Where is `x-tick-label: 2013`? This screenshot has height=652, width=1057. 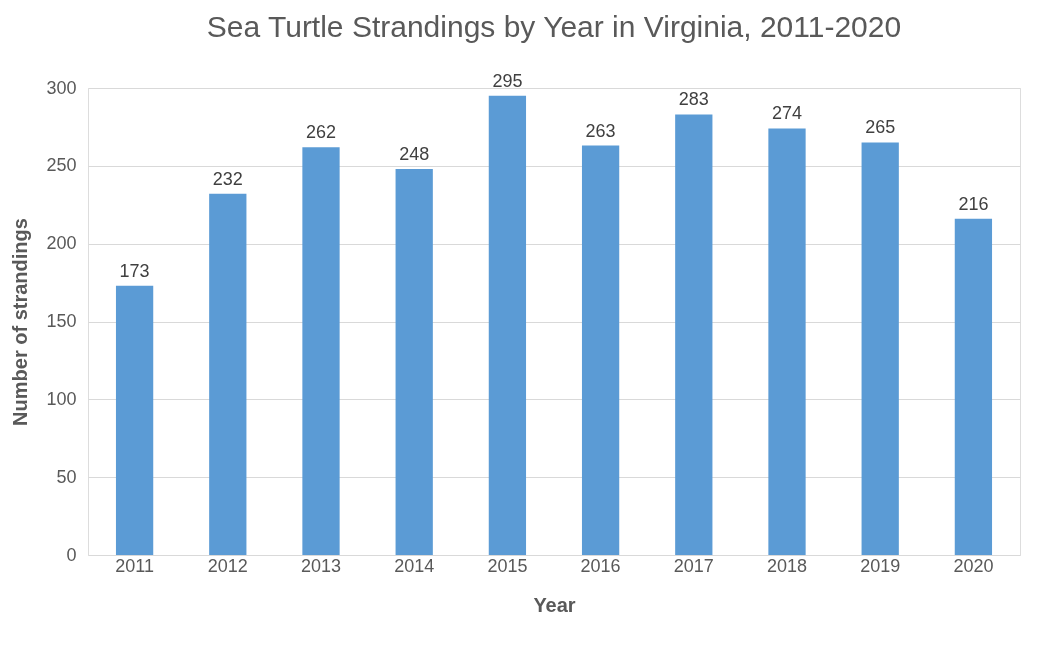
x-tick-label: 2013 is located at coordinates (321, 565).